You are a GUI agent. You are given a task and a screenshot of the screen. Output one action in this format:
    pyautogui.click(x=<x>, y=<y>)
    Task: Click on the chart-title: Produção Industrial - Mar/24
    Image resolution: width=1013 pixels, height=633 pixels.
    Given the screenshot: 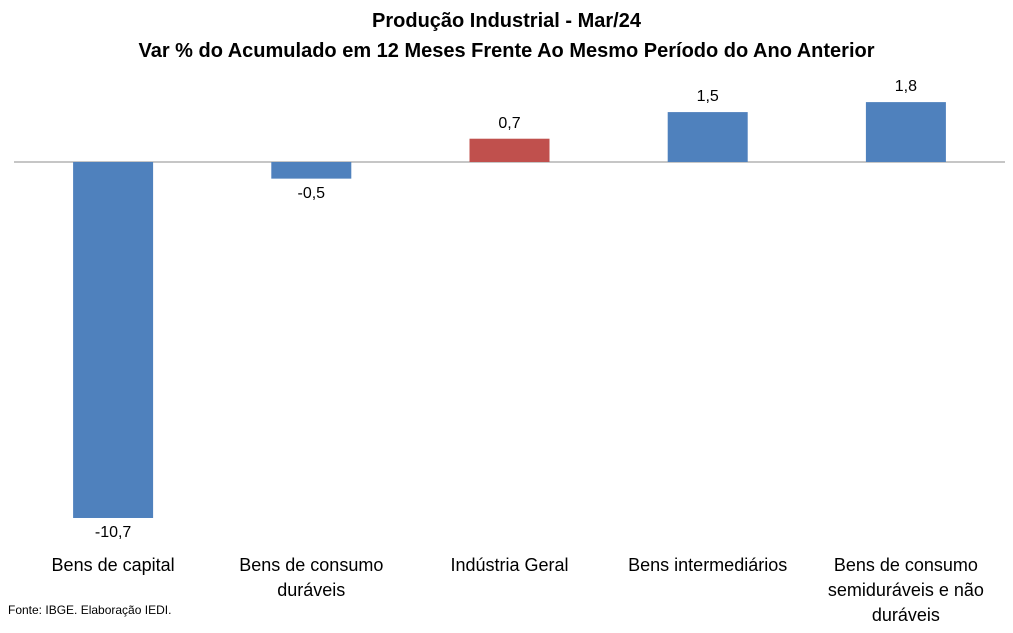 What is the action you would take?
    pyautogui.click(x=506, y=21)
    